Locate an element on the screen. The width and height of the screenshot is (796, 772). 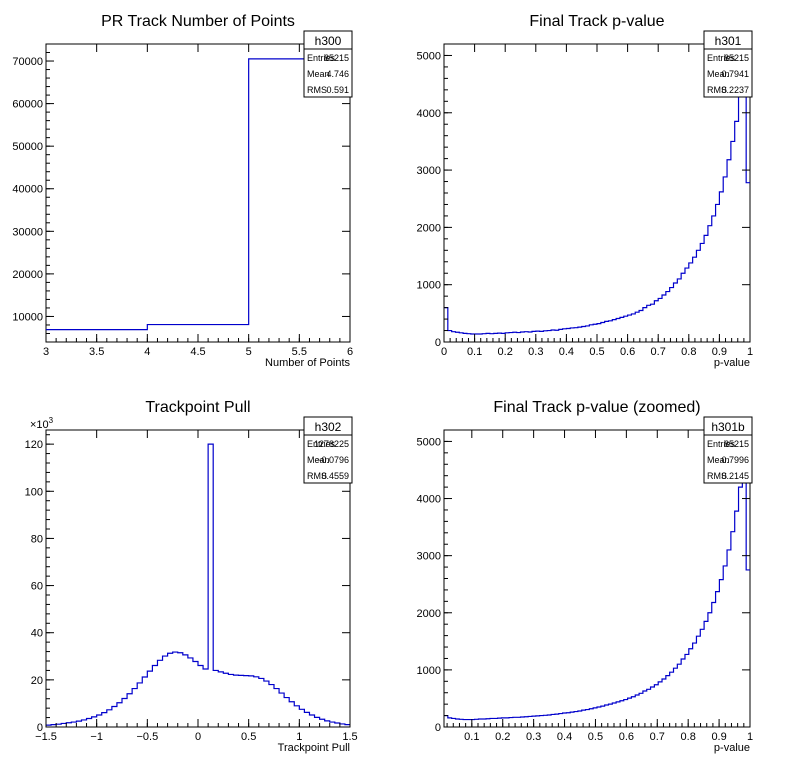
stats-box-title: h302 is located at coordinates (328, 427).